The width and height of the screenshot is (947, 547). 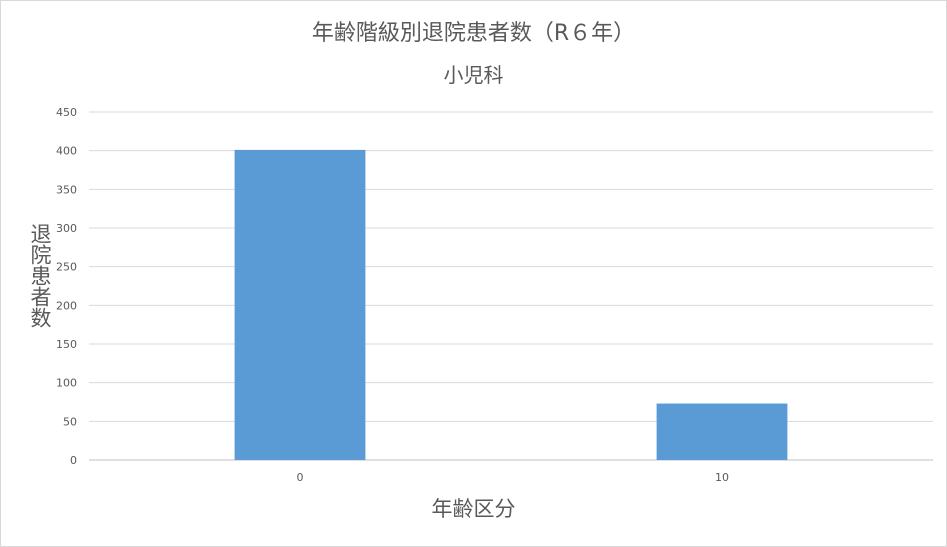 What do you see at coordinates (66, 112) in the screenshot?
I see `y-tick-label: 450` at bounding box center [66, 112].